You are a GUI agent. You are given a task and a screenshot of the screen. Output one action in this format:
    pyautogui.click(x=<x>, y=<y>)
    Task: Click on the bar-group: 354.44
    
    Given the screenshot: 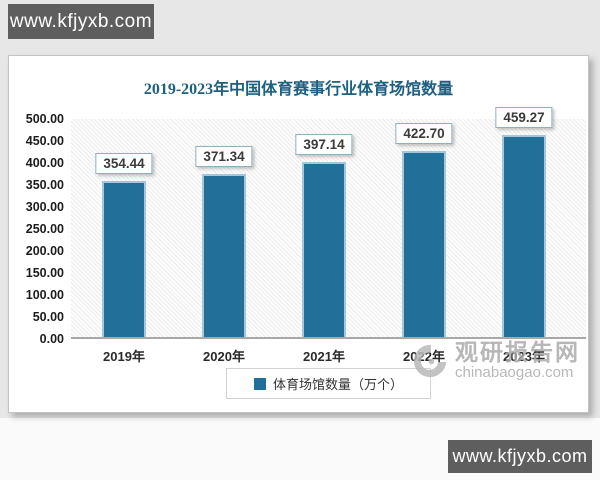 What is the action you would take?
    pyautogui.click(x=124, y=227)
    